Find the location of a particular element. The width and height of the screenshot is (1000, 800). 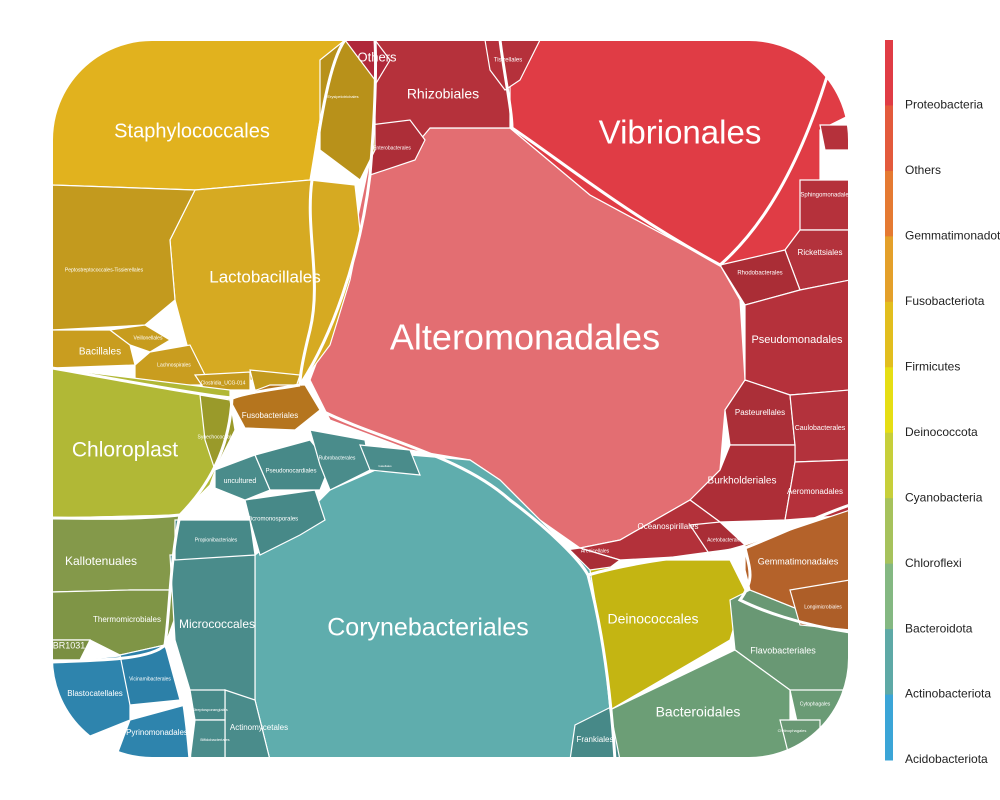

cell-staphylococcales is located at coordinates (199, 115).